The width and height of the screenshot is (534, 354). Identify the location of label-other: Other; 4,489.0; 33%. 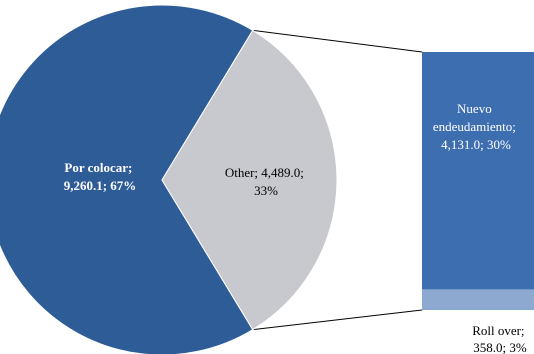
(266, 181).